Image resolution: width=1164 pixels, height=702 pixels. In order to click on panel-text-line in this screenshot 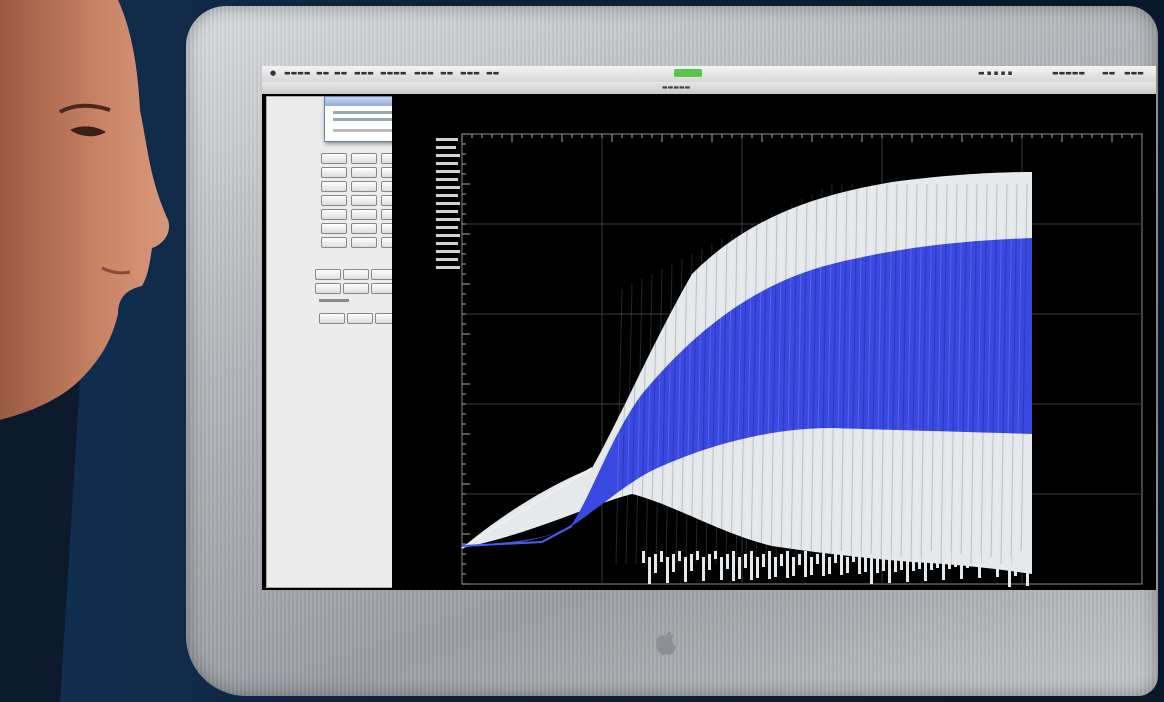, I will do `click(334, 300)`.